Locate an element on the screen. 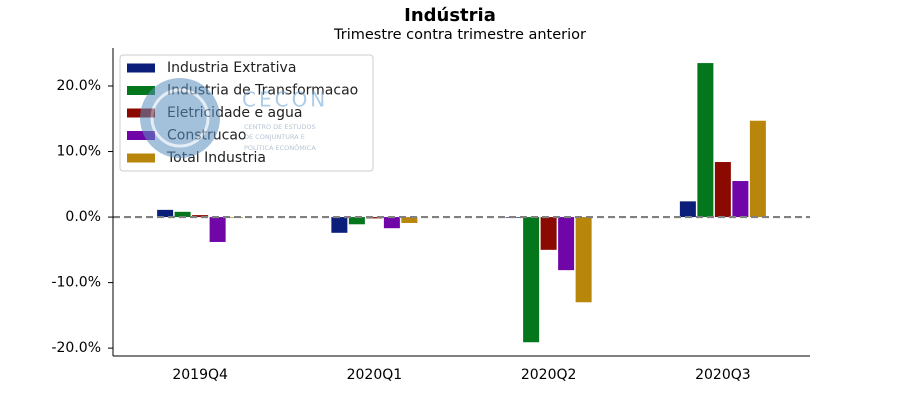  x-tick-label: 2019Q4 is located at coordinates (200, 375).